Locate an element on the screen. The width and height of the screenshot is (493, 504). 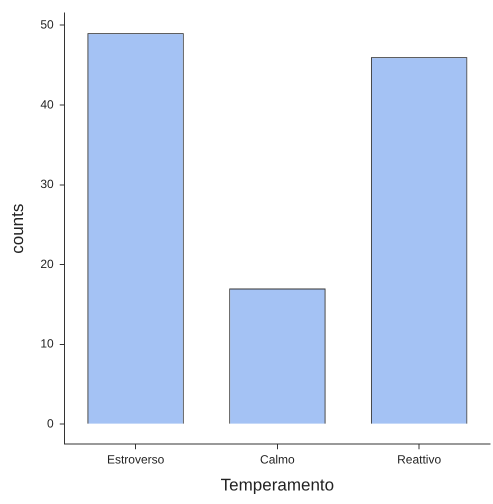
y-tick-label: 50 is located at coordinates (47, 24).